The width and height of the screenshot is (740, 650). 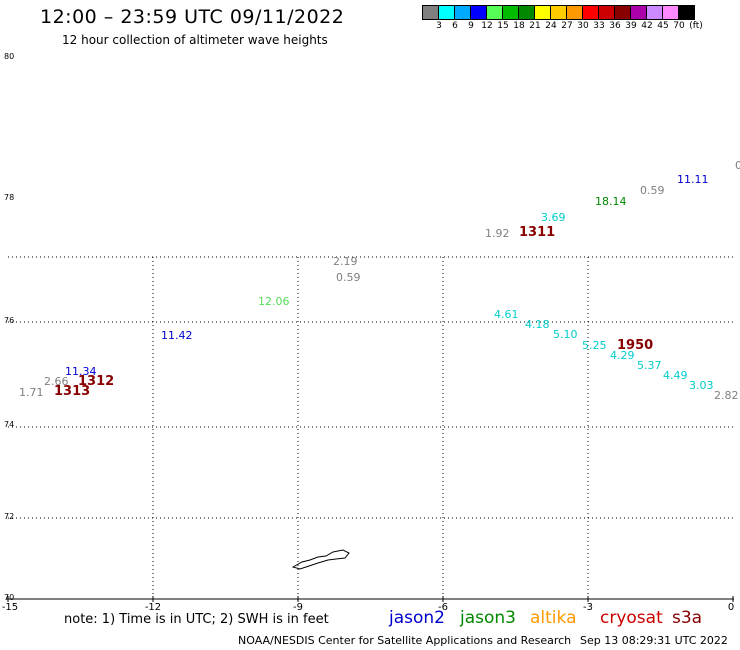 What do you see at coordinates (9, 320) in the screenshot?
I see `lat-label: 76` at bounding box center [9, 320].